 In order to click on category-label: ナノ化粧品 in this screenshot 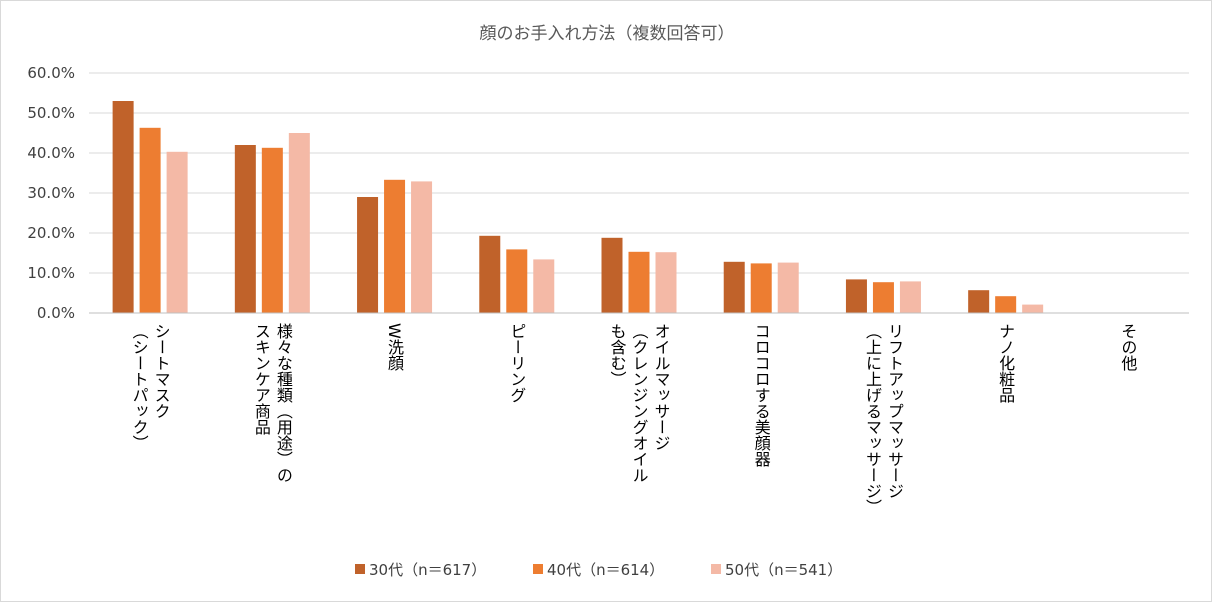, I will do `click(1005, 363)`.